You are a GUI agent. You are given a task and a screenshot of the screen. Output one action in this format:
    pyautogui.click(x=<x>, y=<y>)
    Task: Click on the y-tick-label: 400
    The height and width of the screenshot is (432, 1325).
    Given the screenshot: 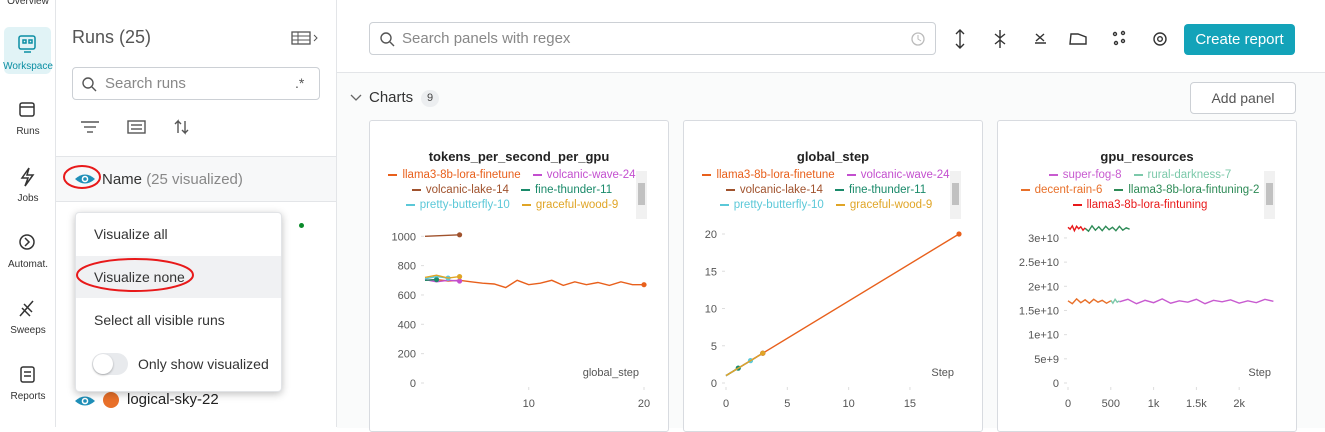 What is the action you would take?
    pyautogui.click(x=407, y=325)
    